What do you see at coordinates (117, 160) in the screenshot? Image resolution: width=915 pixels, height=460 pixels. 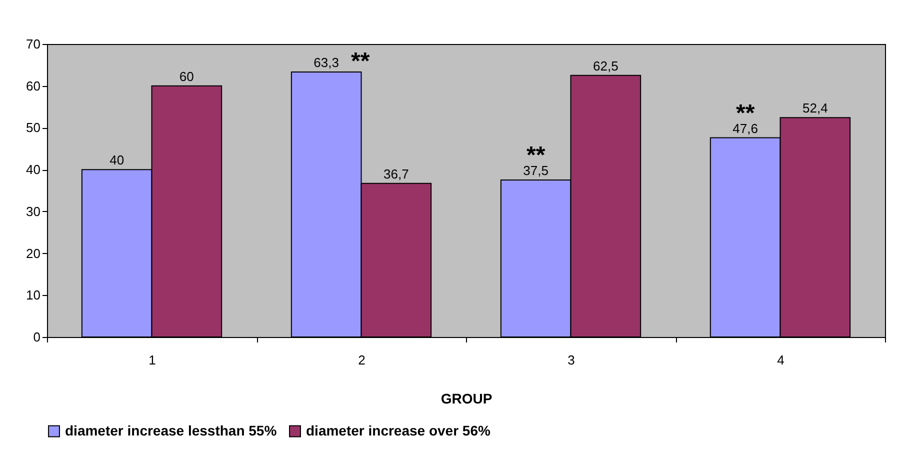 I see `data-label: 40` at bounding box center [117, 160].